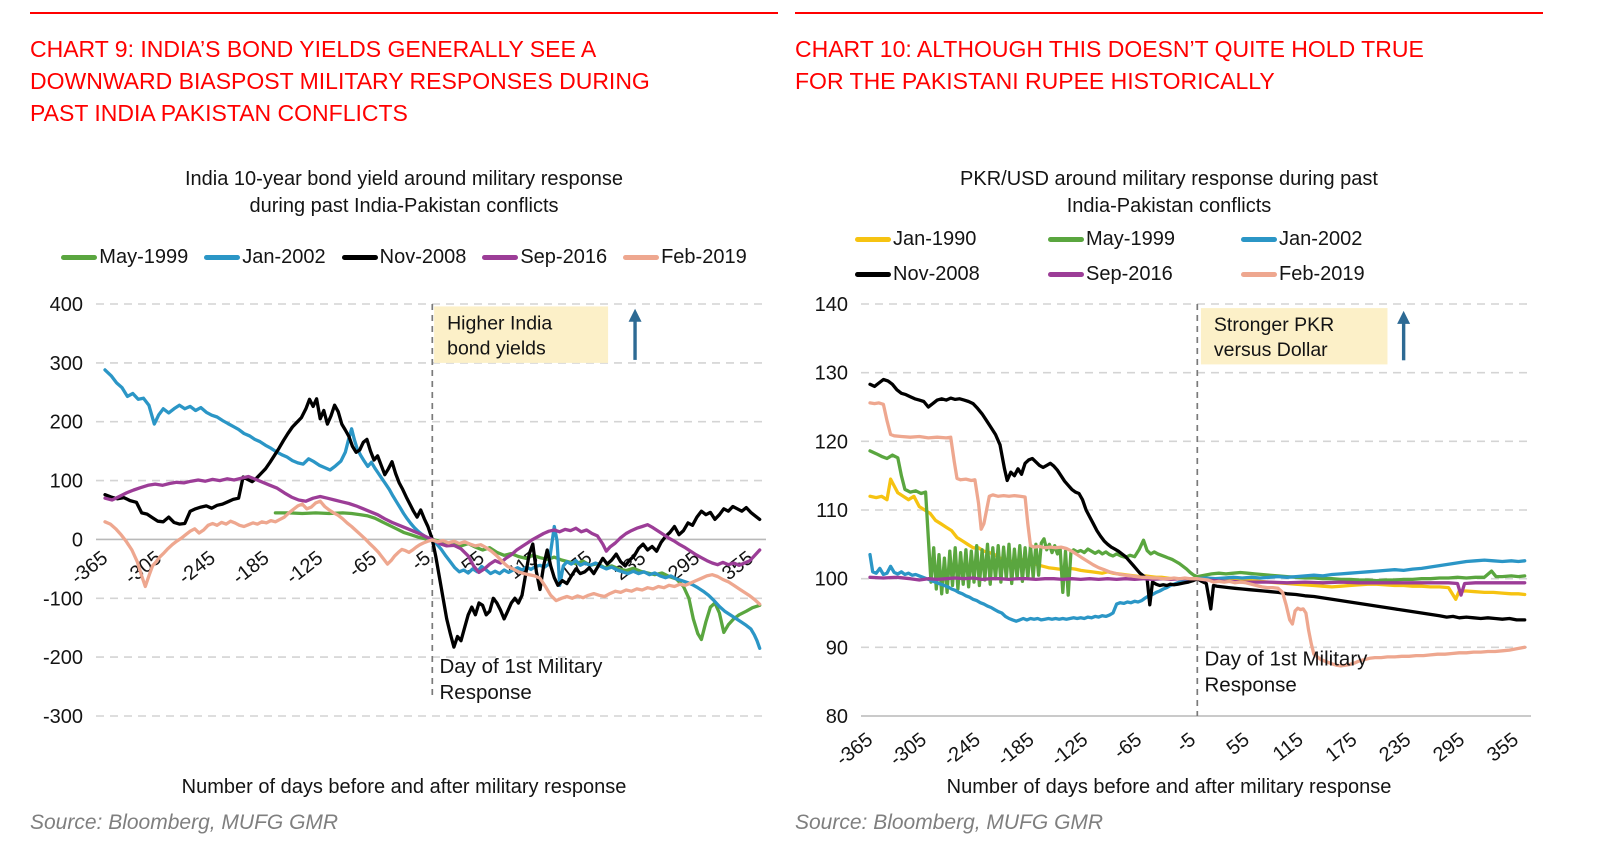  I want to click on y-tick-label: 200, so click(66, 423).